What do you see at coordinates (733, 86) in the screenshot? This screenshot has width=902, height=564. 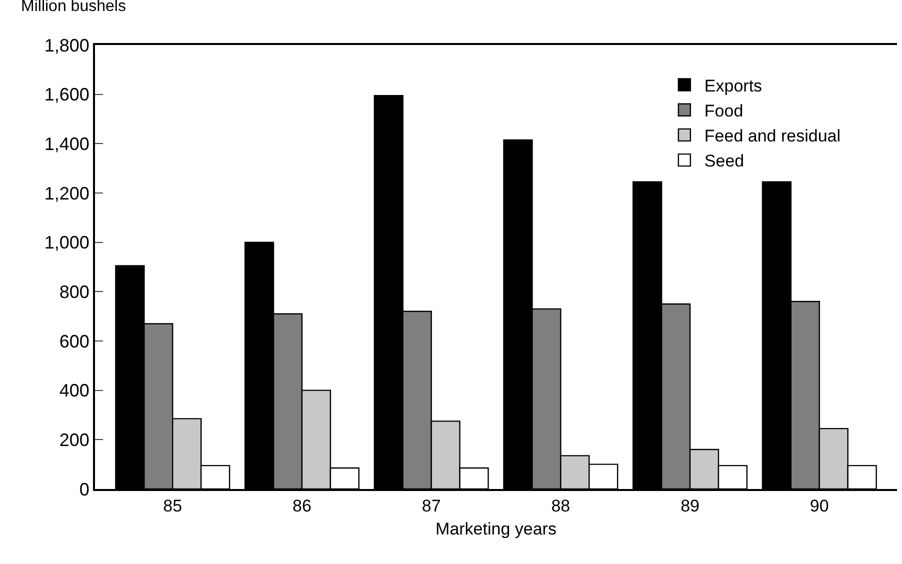 I see `legend-label: Exports` at bounding box center [733, 86].